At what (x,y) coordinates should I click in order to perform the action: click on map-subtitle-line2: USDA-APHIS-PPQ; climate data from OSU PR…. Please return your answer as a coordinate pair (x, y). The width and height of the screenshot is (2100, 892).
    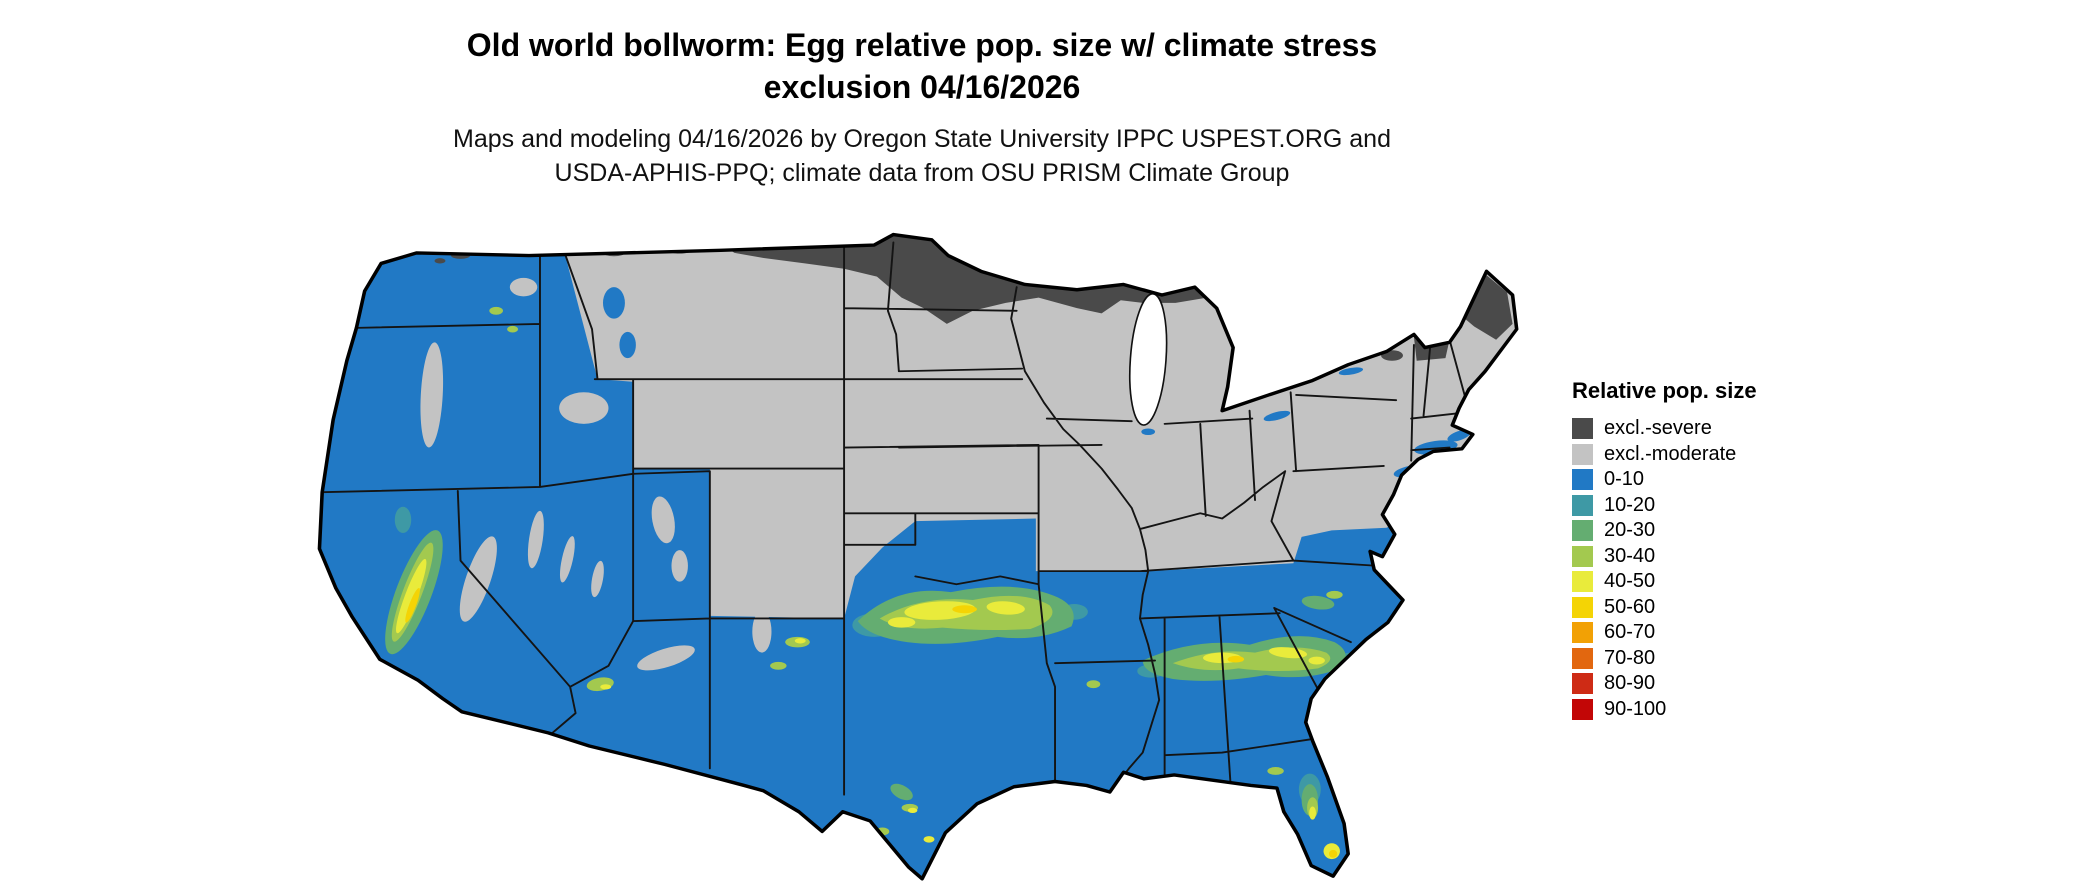
    Looking at the image, I should click on (922, 173).